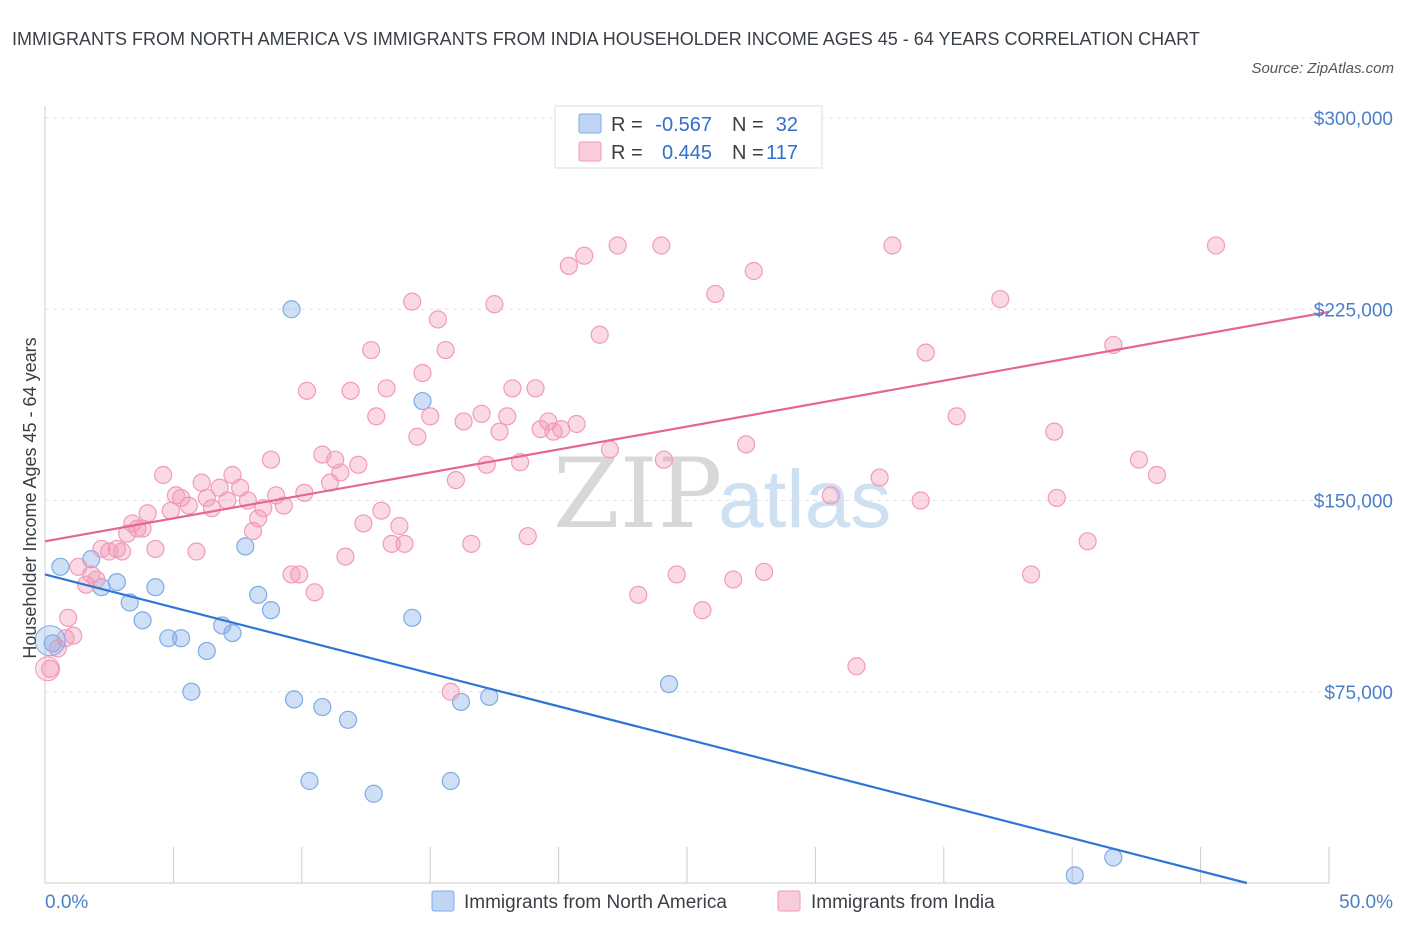 This screenshot has height=930, width=1406. I want to click on series-1-large-point, so click(48, 669).